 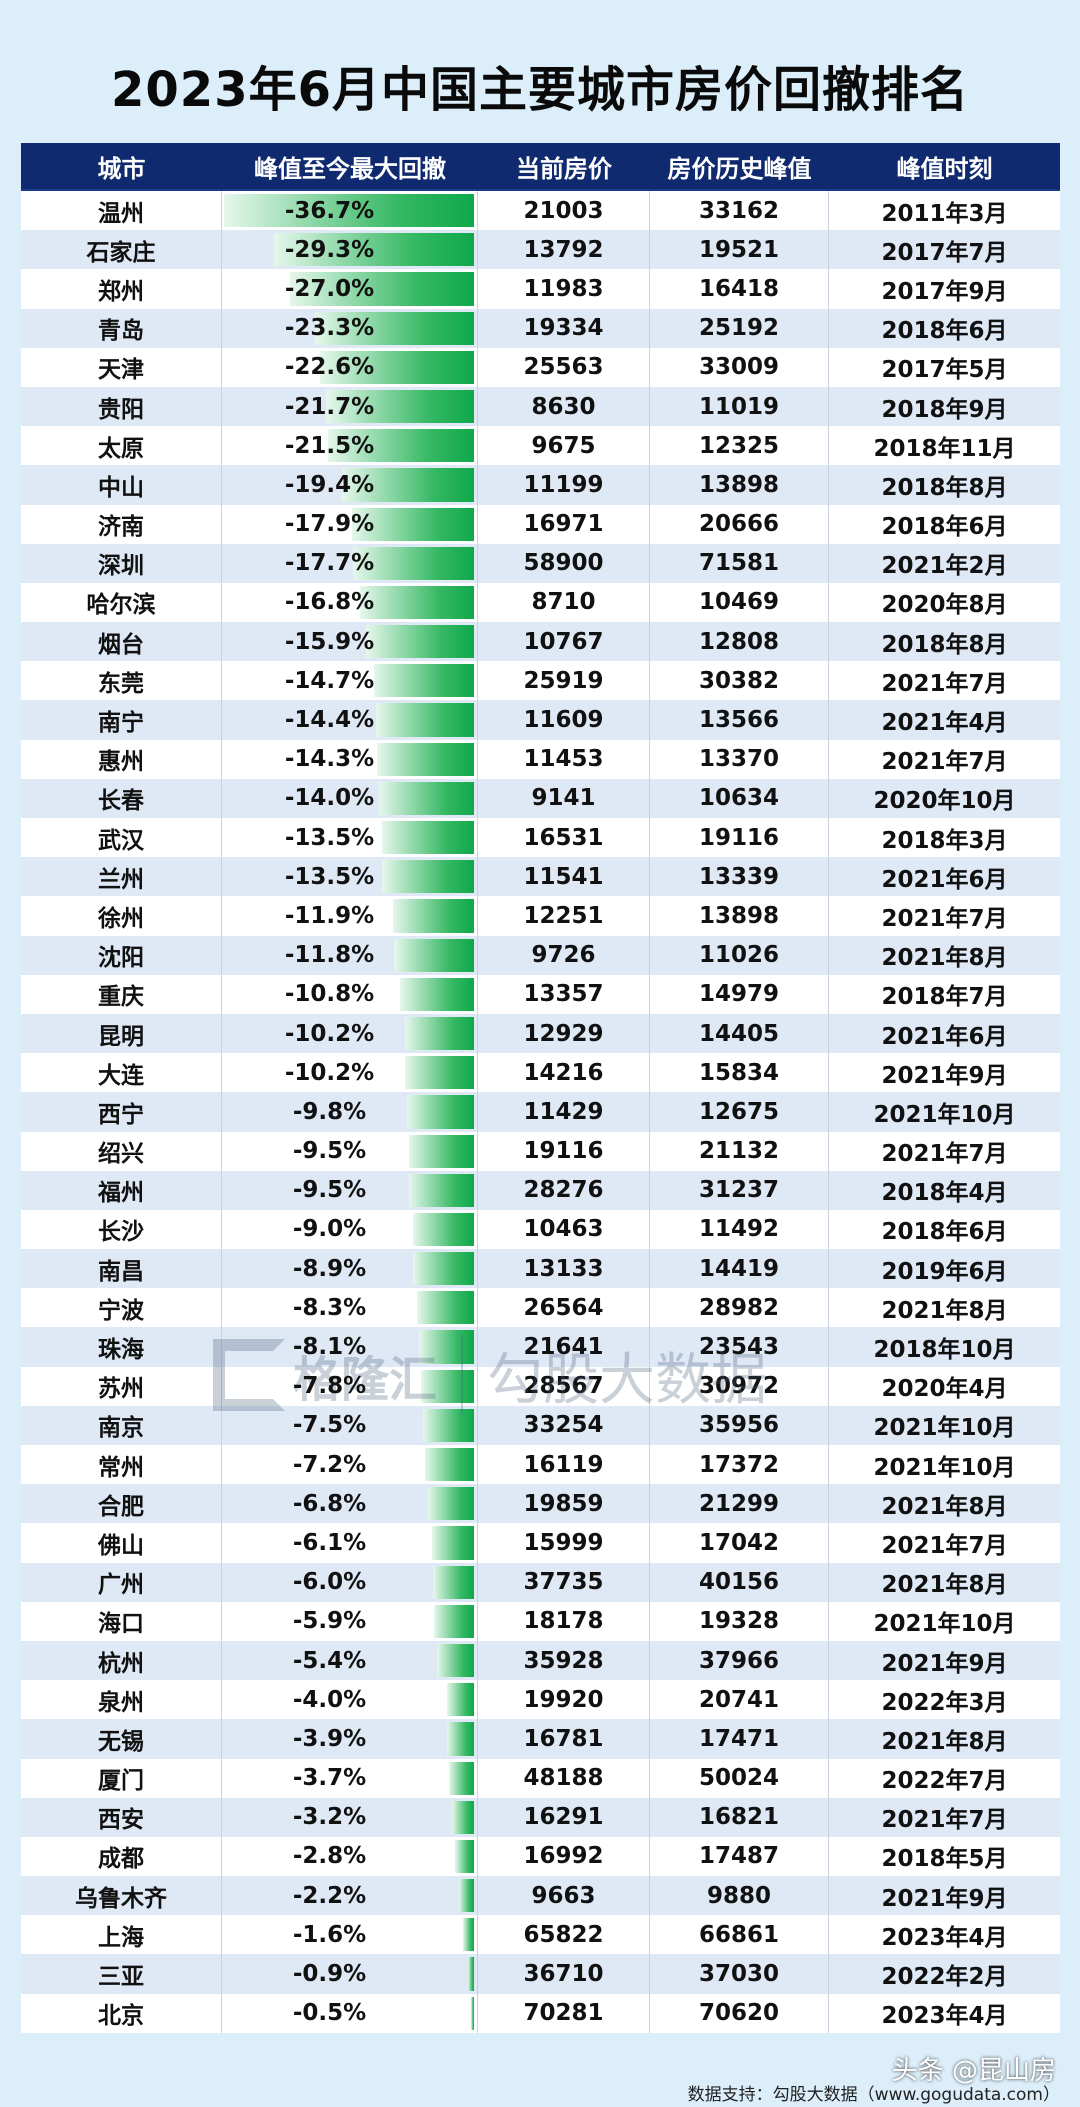 What do you see at coordinates (564, 168) in the screenshot?
I see `header-current-price: 当前房价` at bounding box center [564, 168].